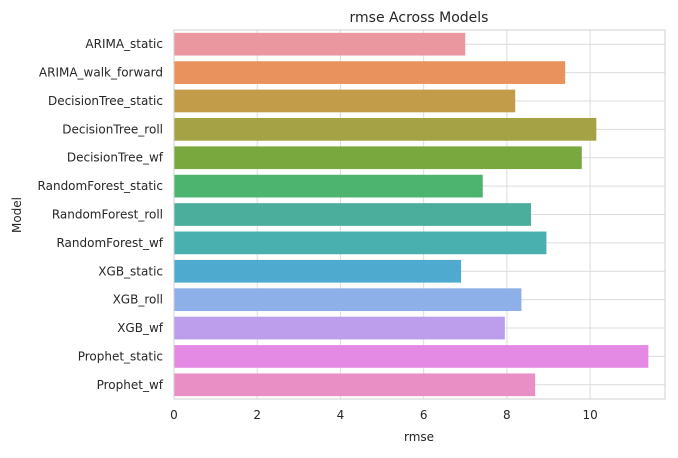 The width and height of the screenshot is (678, 458). Describe the element at coordinates (120, 356) in the screenshot. I see `y-tick-label: Prophet_static` at that location.